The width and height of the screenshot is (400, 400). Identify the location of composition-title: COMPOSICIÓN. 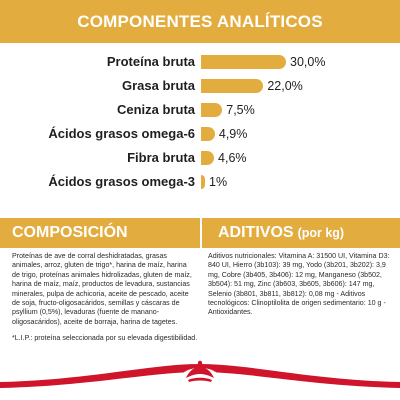
(70, 232).